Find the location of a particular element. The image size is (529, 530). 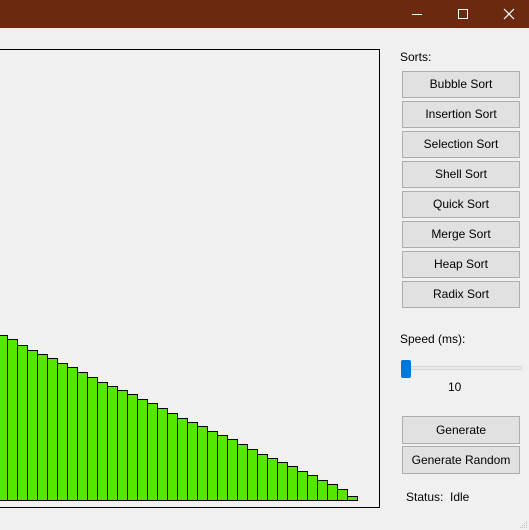

speed-slider-thumb is located at coordinates (406, 369).